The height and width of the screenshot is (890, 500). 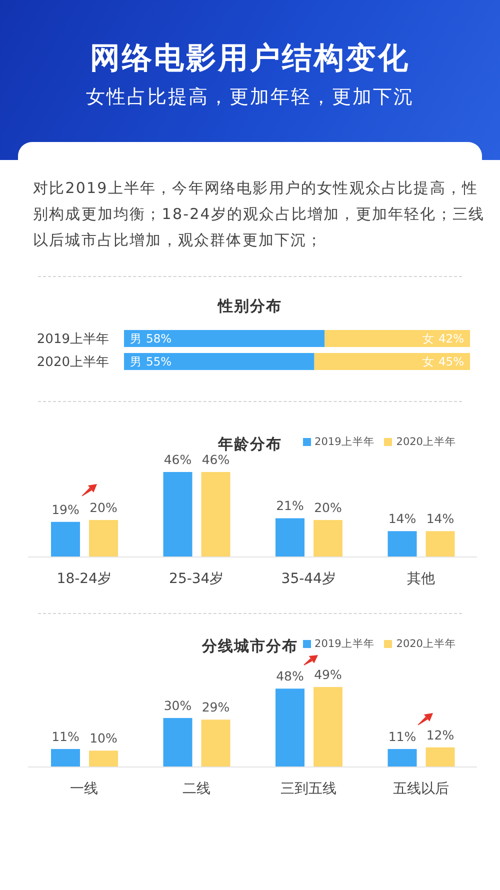 I want to click on data-label: 10%, so click(x=104, y=738).